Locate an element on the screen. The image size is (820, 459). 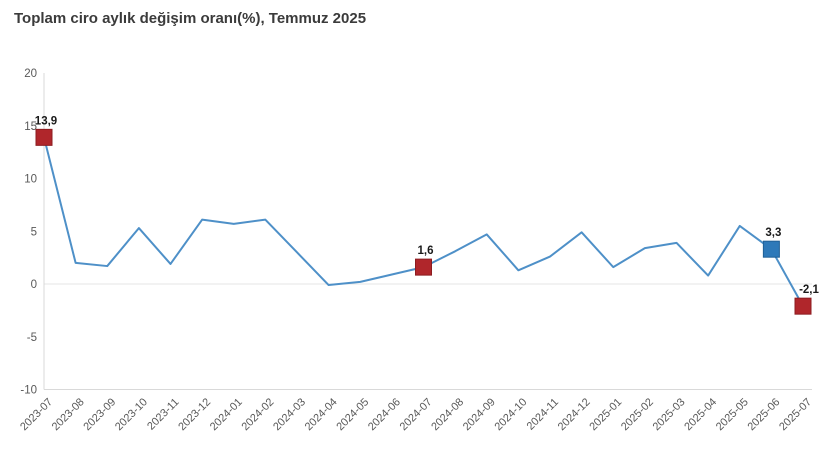
data-point-label: 1,6 is located at coordinates (426, 251).